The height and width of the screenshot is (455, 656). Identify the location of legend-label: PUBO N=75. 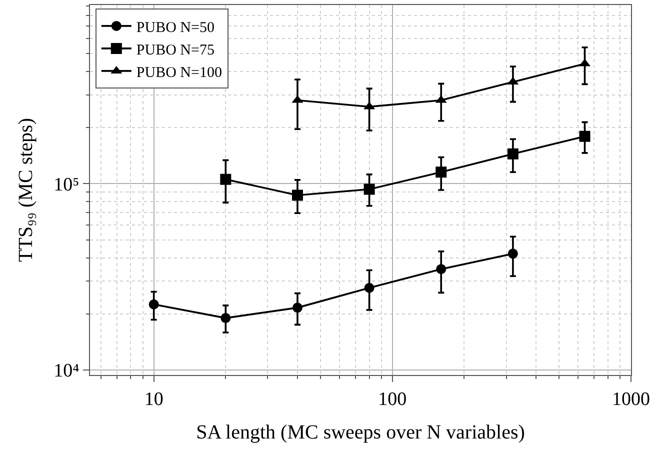
(175, 50).